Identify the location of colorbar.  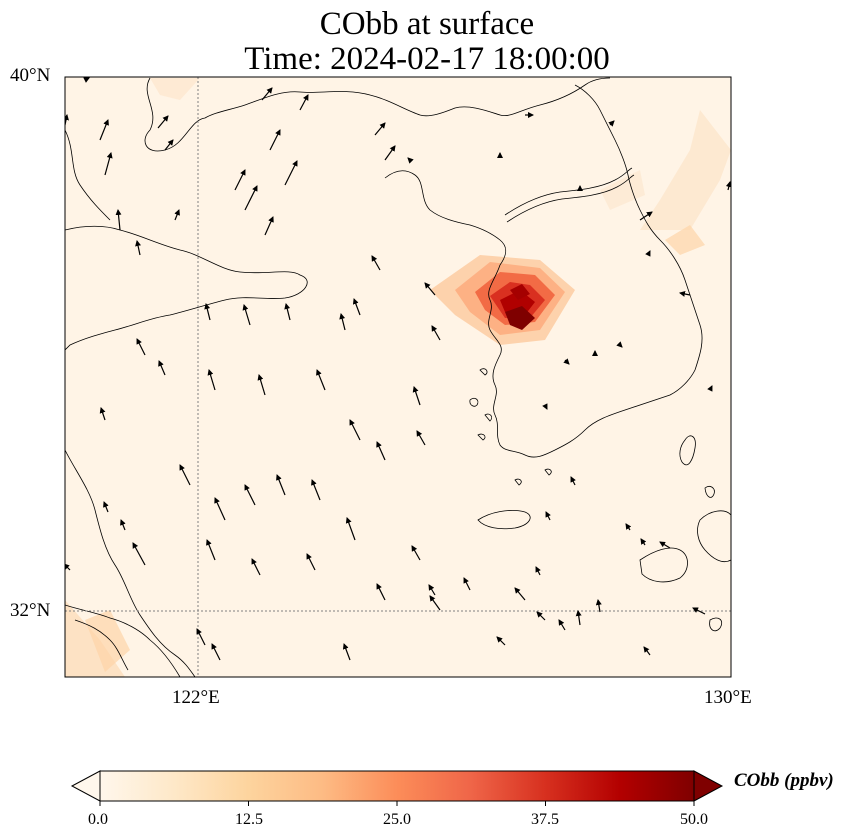
(397, 788).